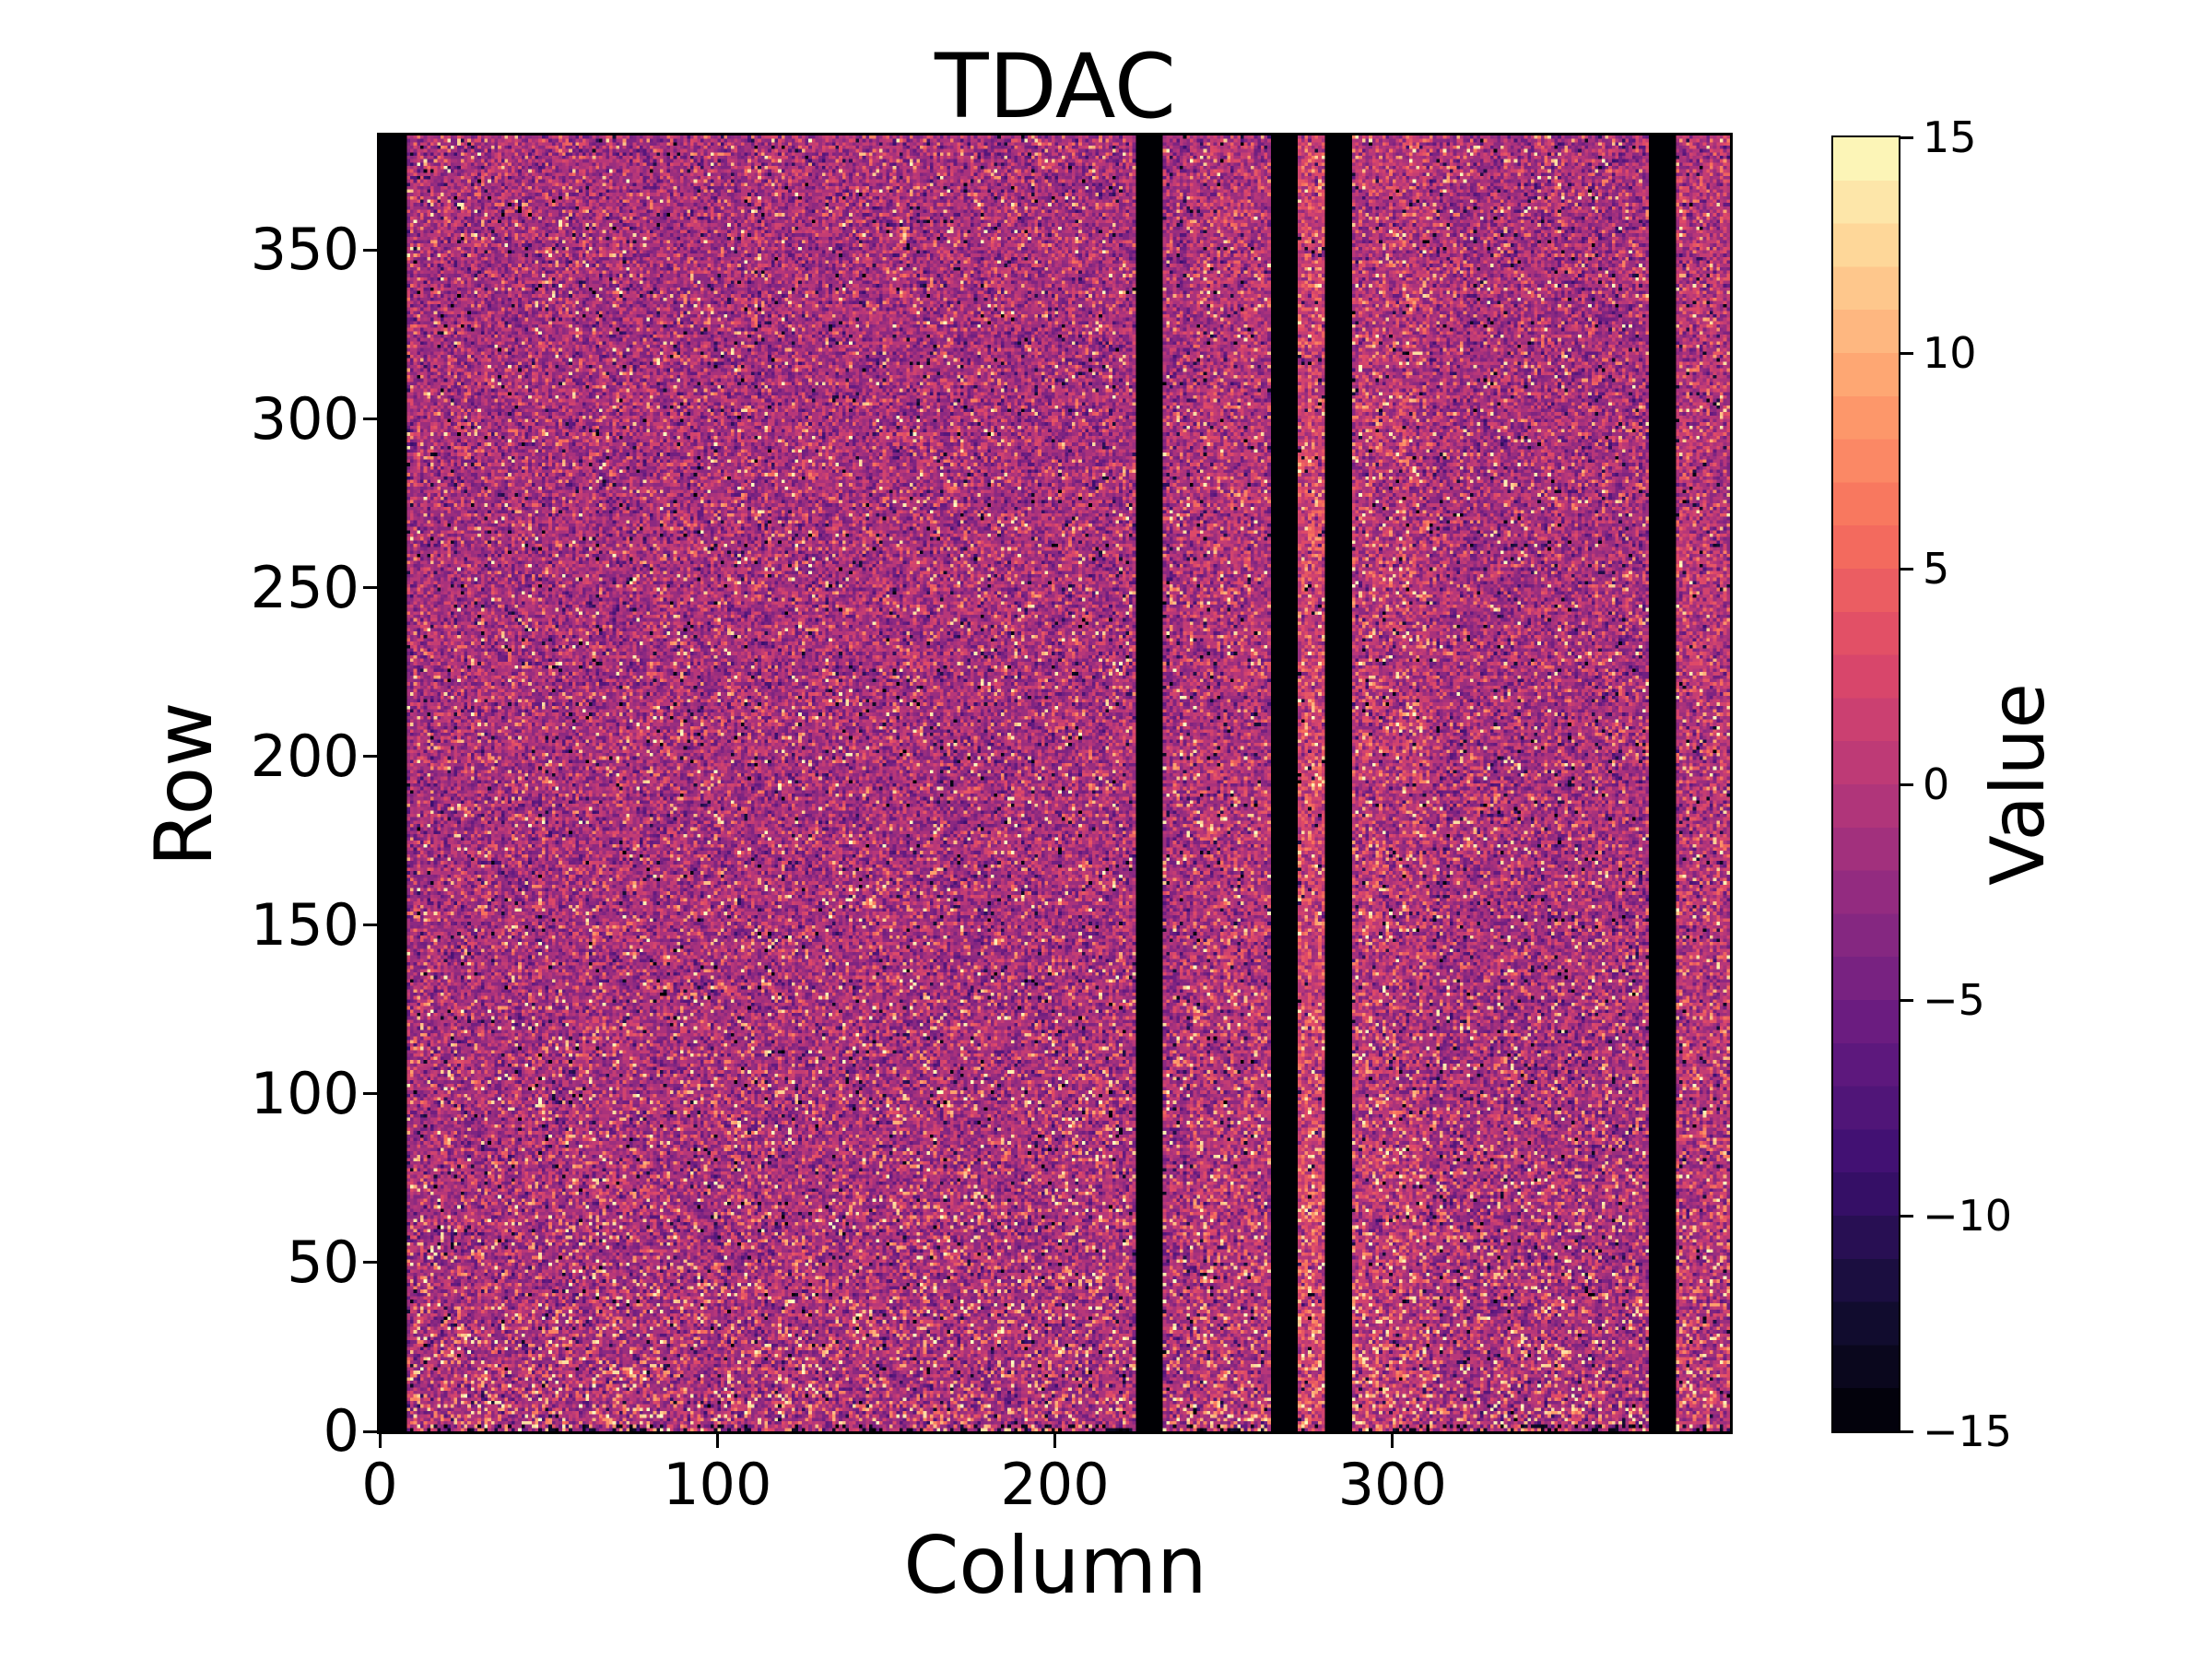 The width and height of the screenshot is (2212, 1659). What do you see at coordinates (1954, 1000) in the screenshot?
I see `colorbar-tick-label: −5` at bounding box center [1954, 1000].